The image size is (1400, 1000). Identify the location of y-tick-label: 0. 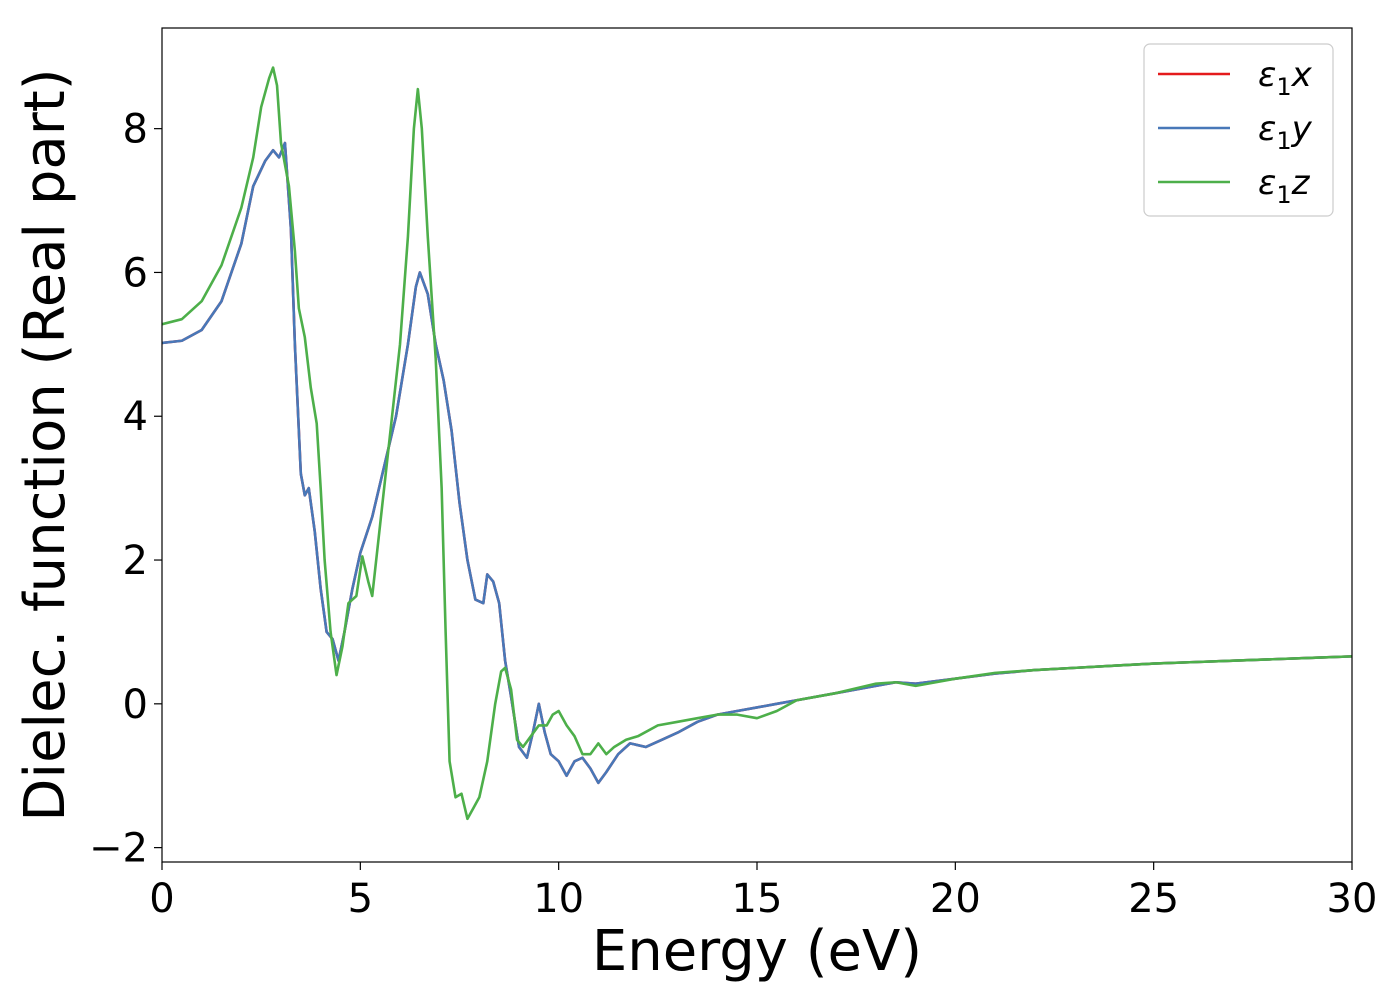
(135, 705).